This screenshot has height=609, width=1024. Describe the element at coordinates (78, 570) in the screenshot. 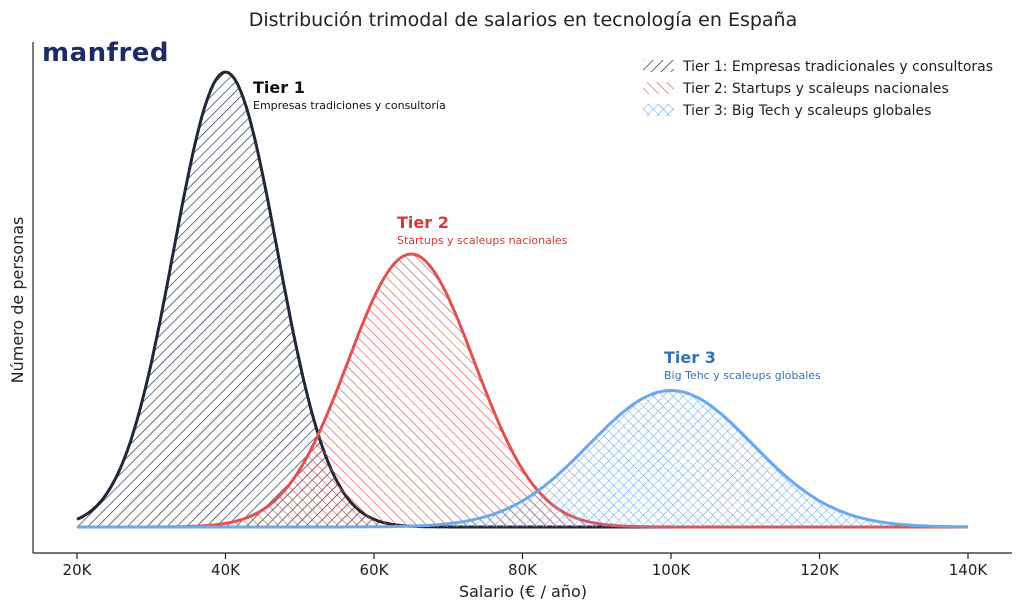

I see `x-tick-label: 20K` at that location.